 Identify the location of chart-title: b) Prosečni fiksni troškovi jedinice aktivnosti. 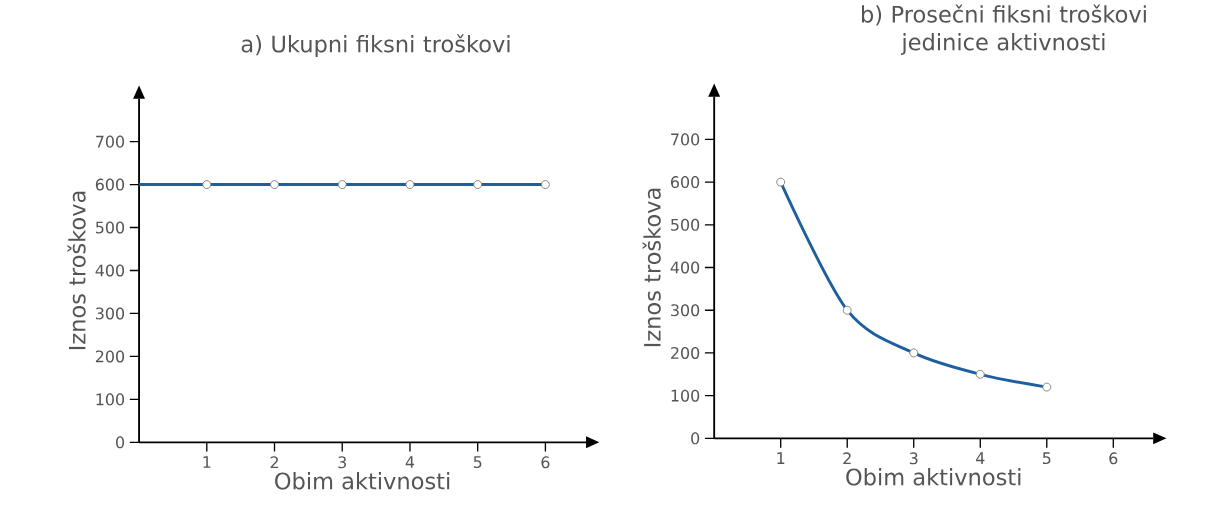
(1004, 29).